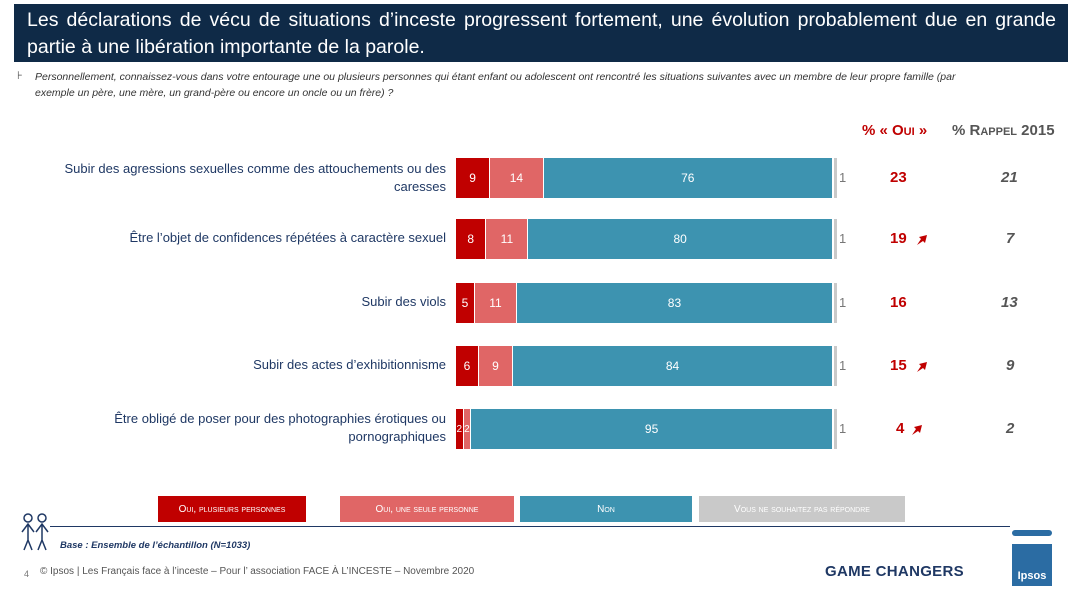  Describe the element at coordinates (232, 509) in the screenshot. I see `legend-plusieurs: Oui, plusieurs personnes` at that location.